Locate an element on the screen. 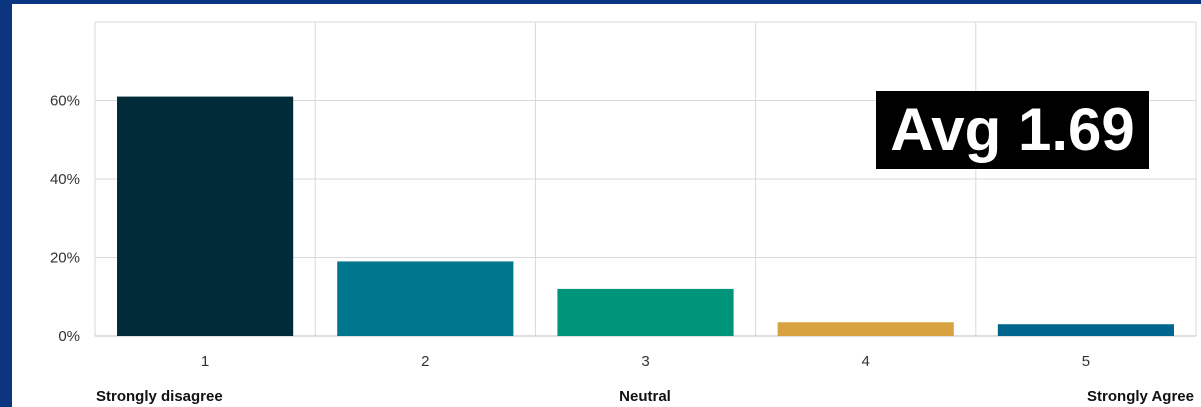 The image size is (1201, 407). x-tick-label: 2 is located at coordinates (425, 361).